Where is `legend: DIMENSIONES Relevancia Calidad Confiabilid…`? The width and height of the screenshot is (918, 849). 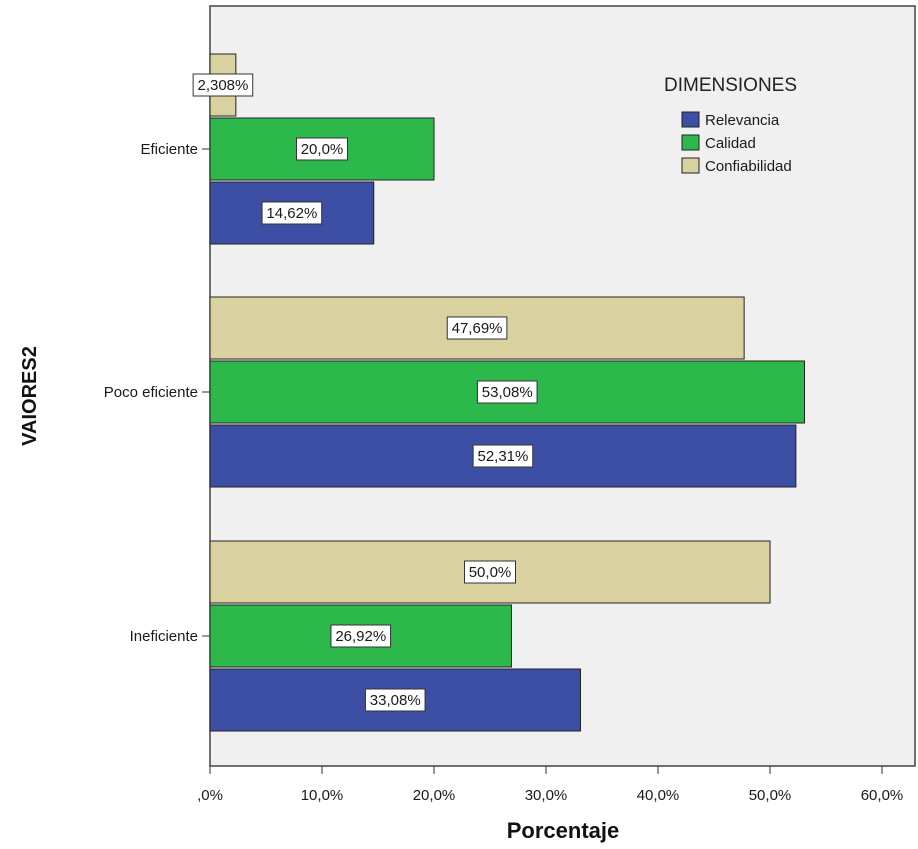 legend: DIMENSIONES Relevancia Calidad Confiabilid… is located at coordinates (730, 125).